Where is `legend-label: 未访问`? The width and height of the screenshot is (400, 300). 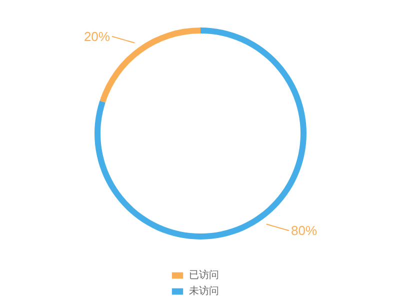
legend-label: 未访问 is located at coordinates (204, 291).